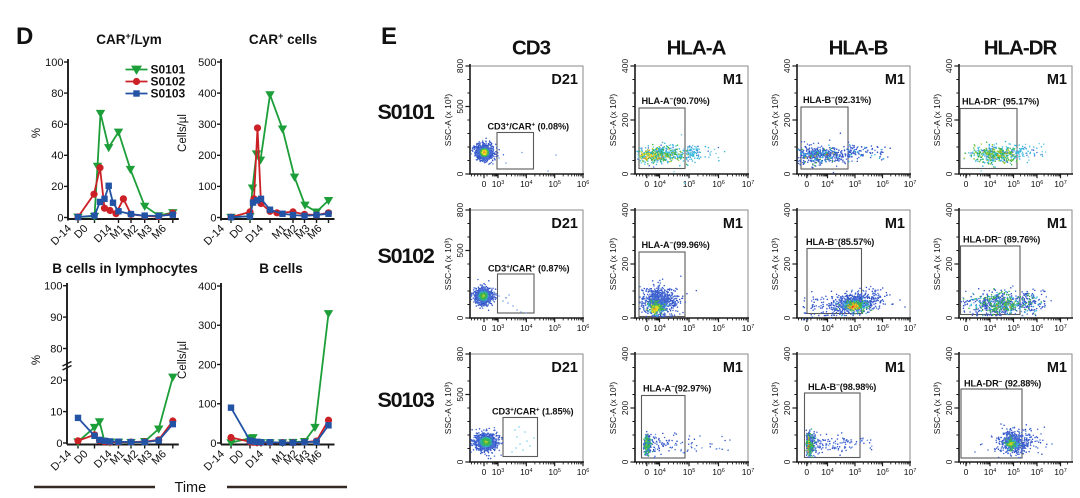  What do you see at coordinates (57, 156) in the screenshot?
I see `svg-text: 40` at bounding box center [57, 156].